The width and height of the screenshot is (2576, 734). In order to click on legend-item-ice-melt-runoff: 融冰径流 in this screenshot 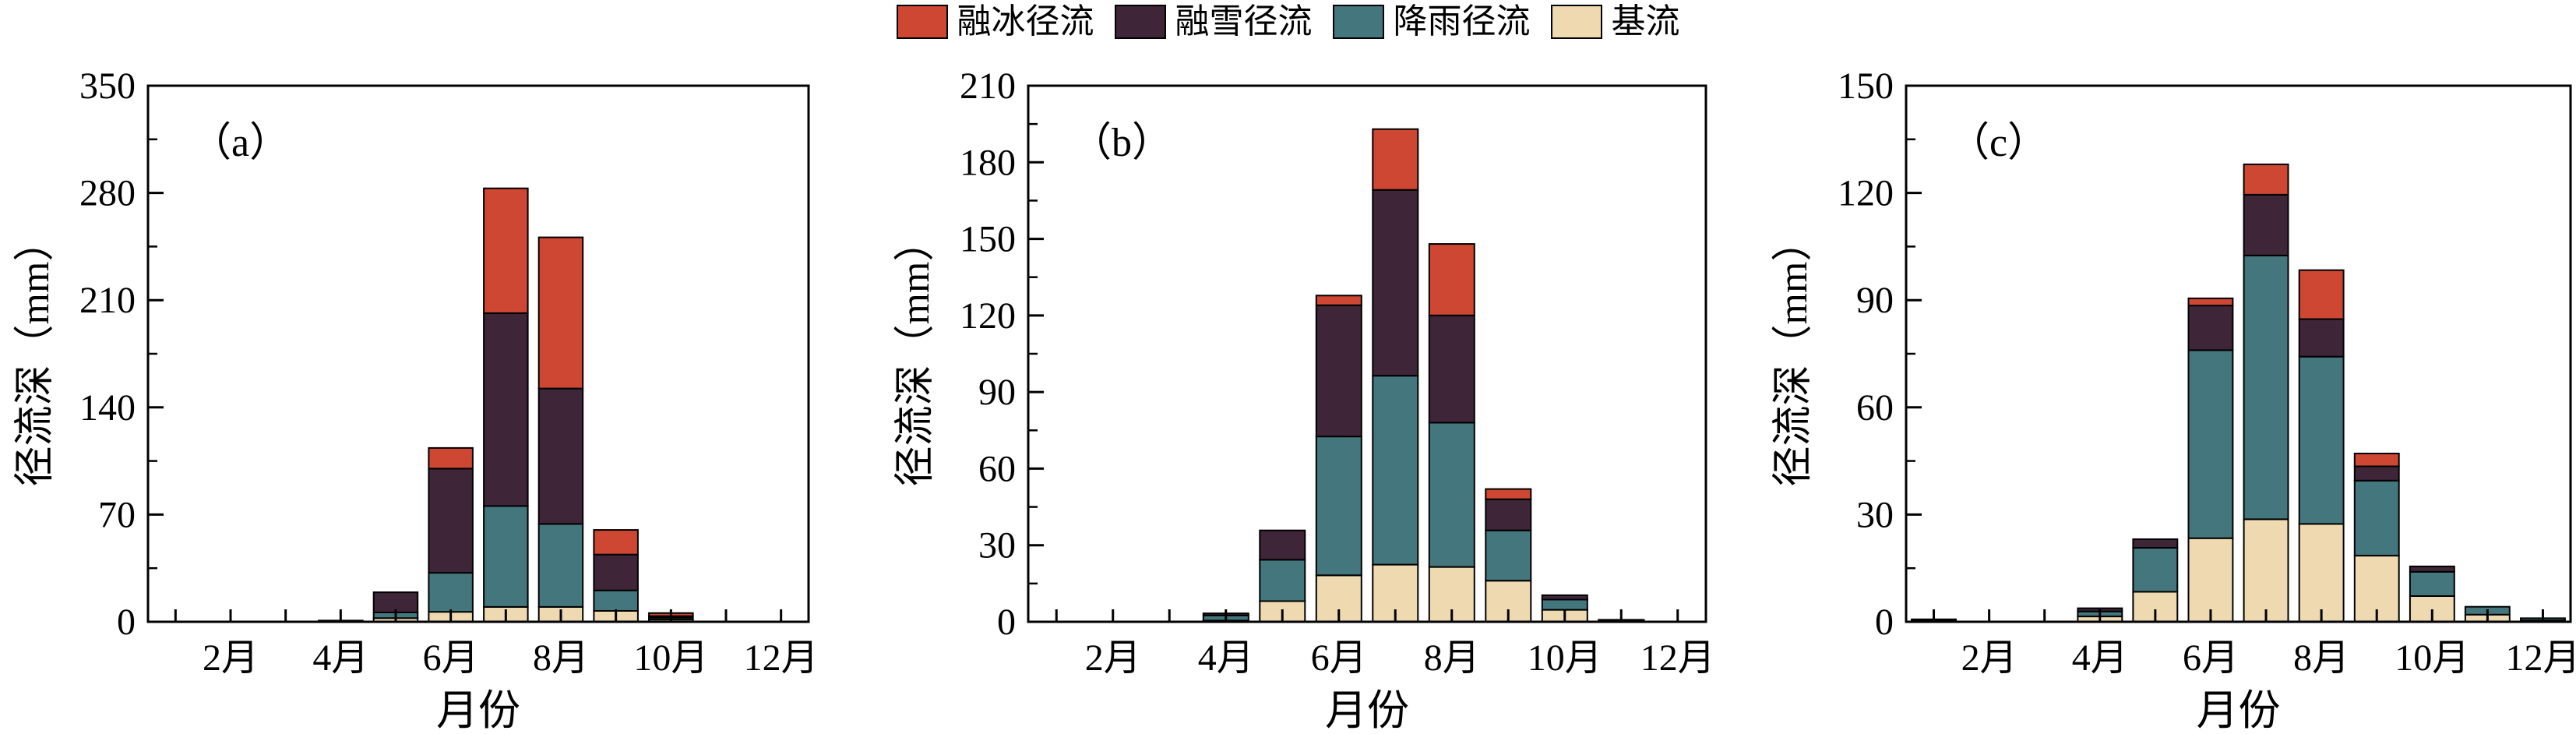, I will do `click(995, 21)`.